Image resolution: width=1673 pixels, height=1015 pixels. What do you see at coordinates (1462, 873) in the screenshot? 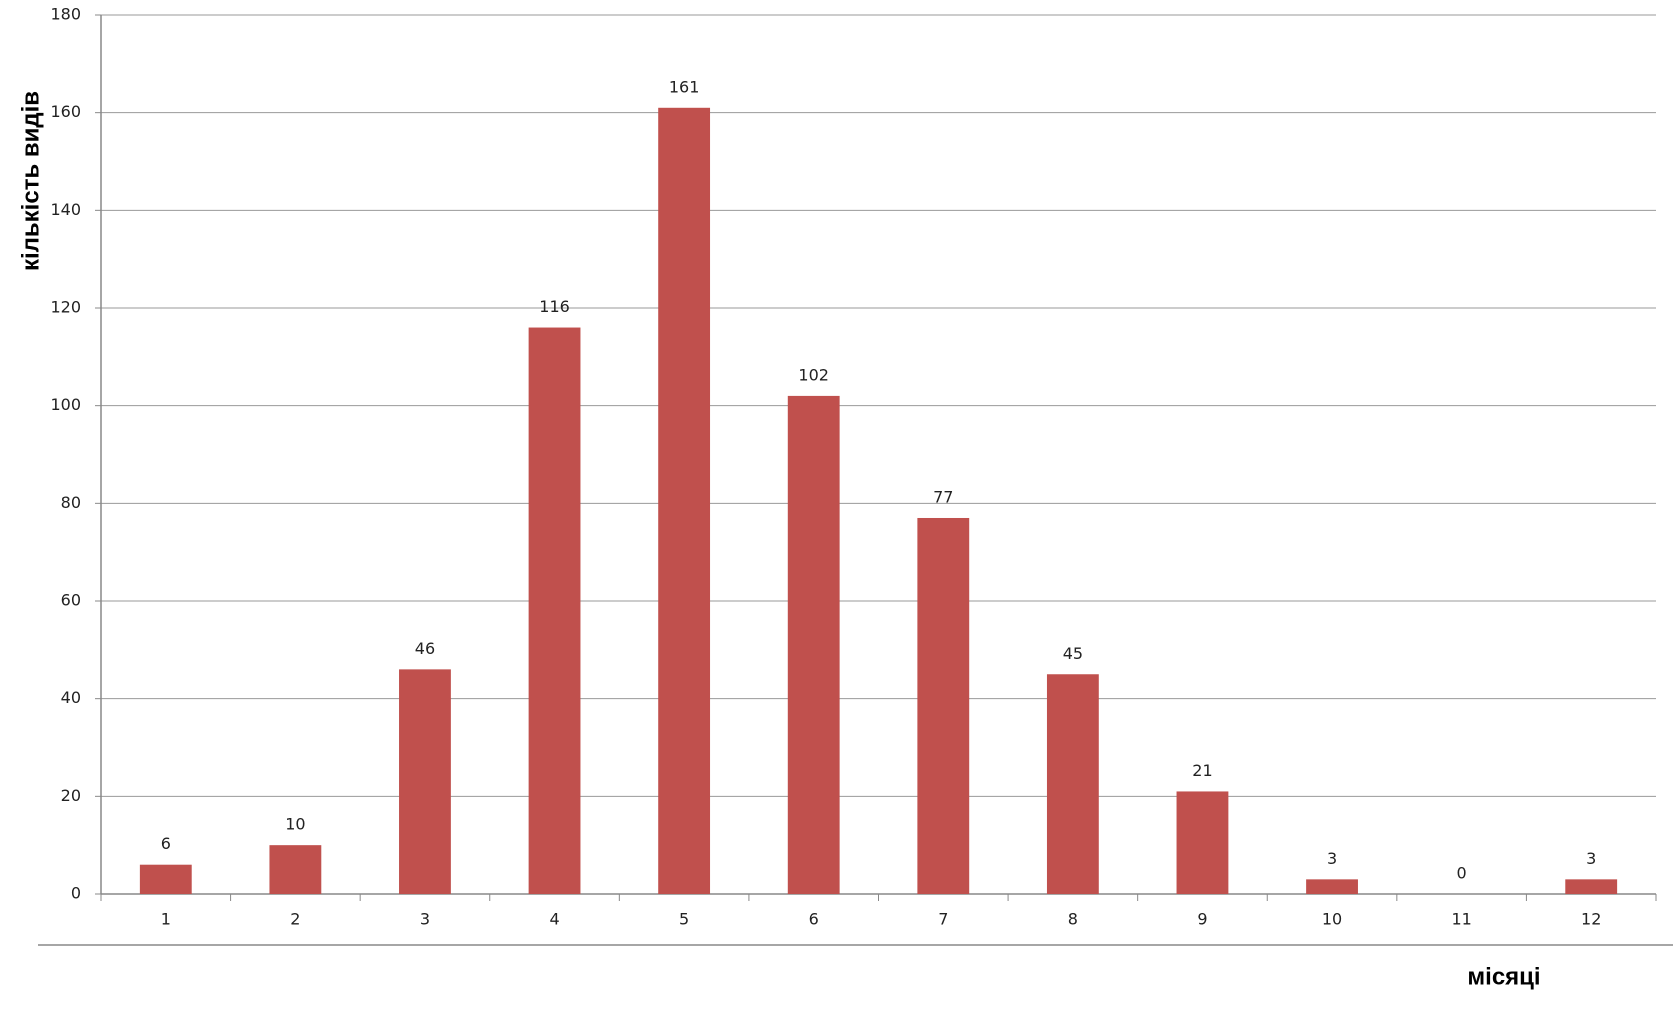
I see `data-label: 0` at bounding box center [1462, 873].